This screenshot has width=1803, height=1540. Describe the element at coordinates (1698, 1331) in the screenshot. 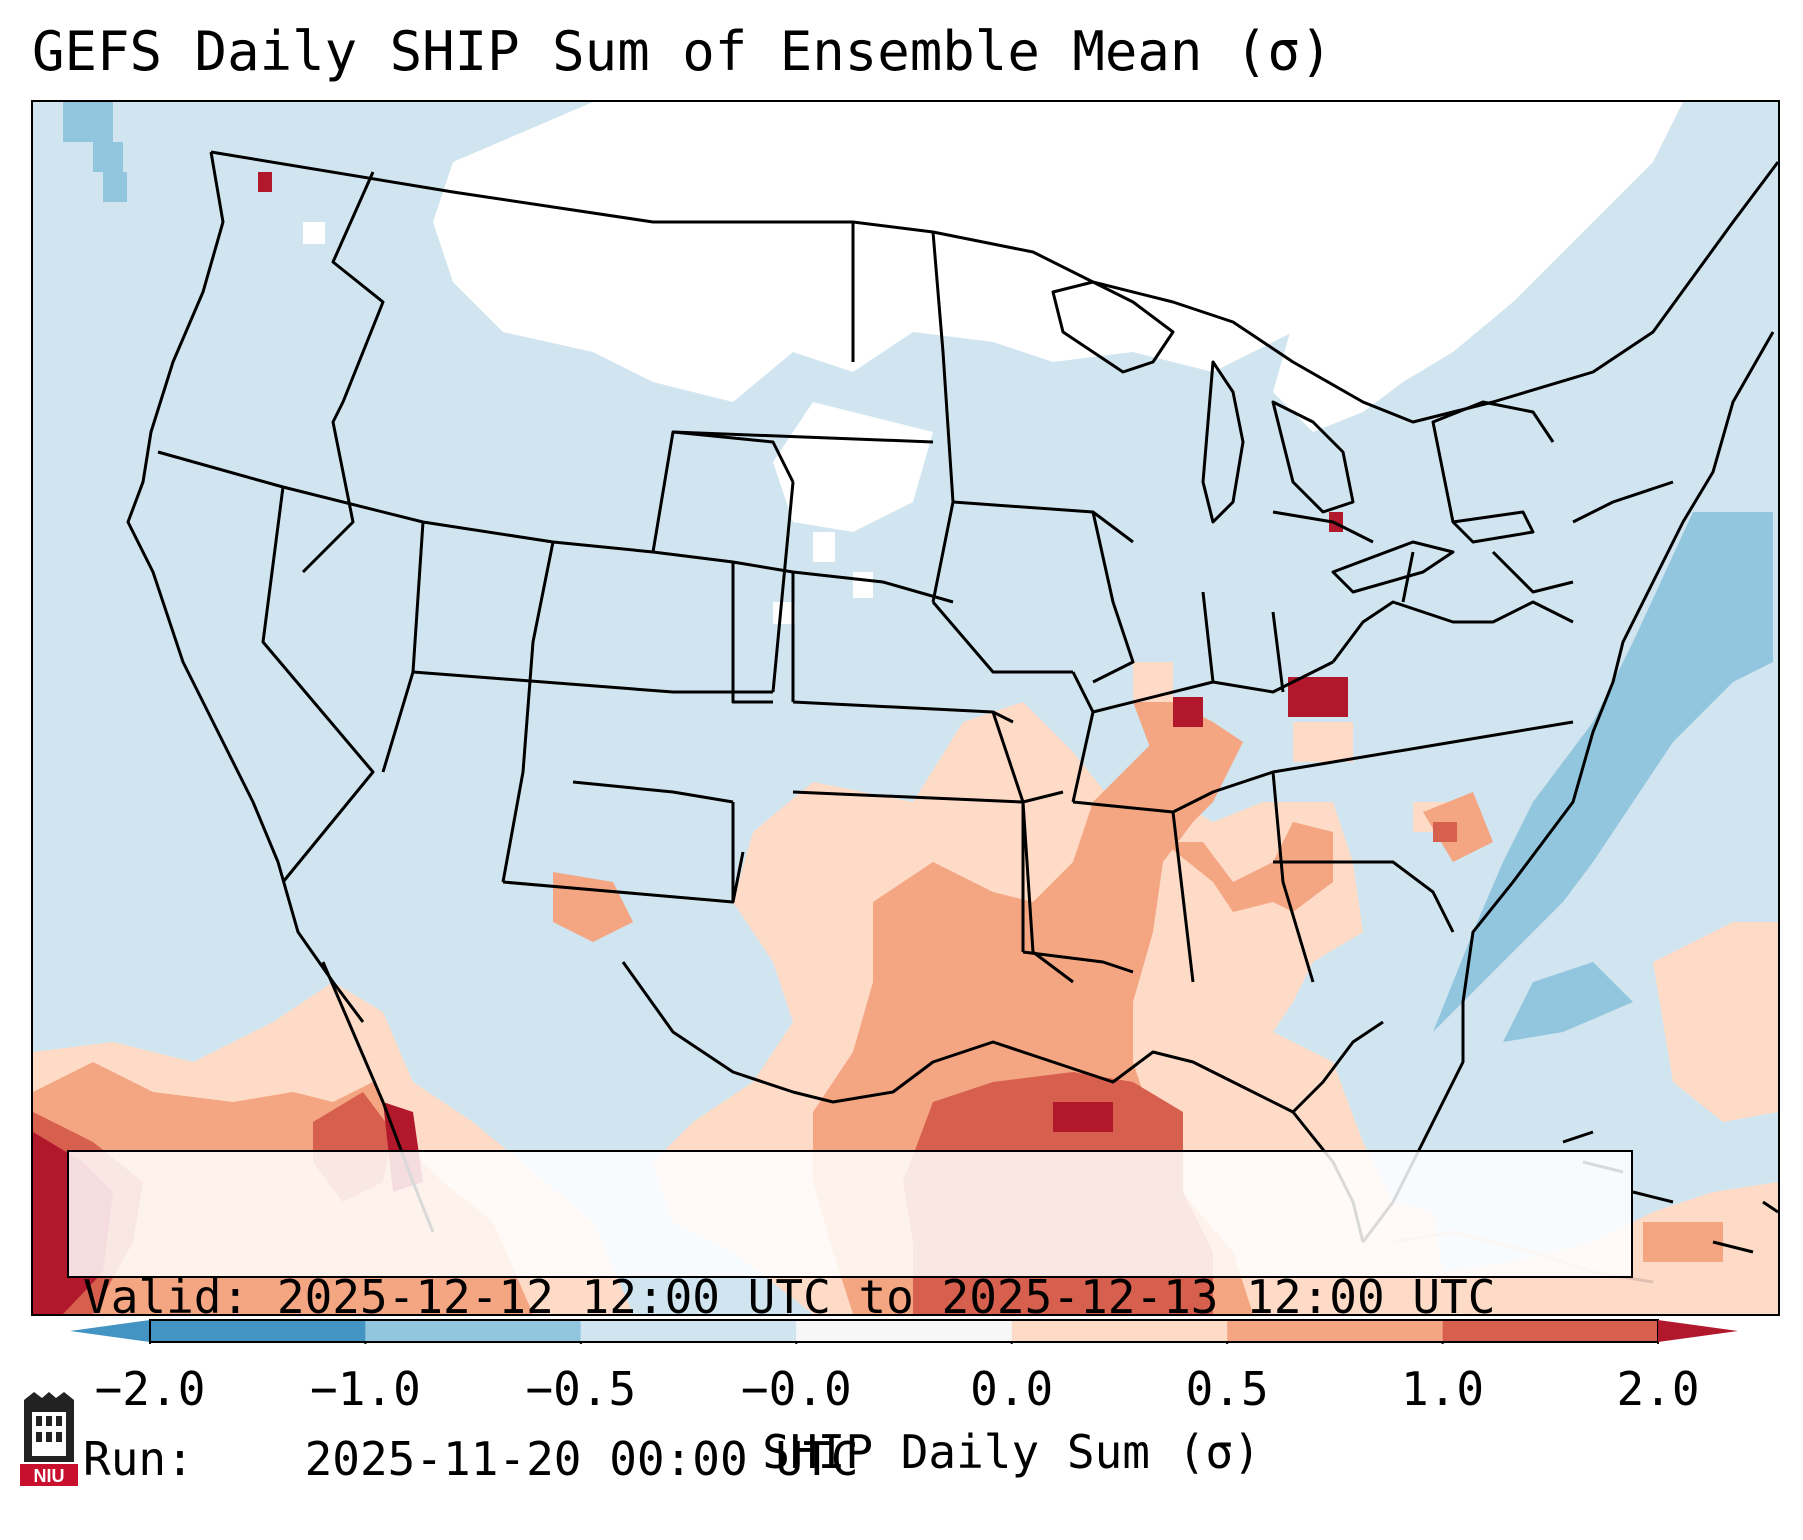

I see `colorbar-over-arrow` at that location.